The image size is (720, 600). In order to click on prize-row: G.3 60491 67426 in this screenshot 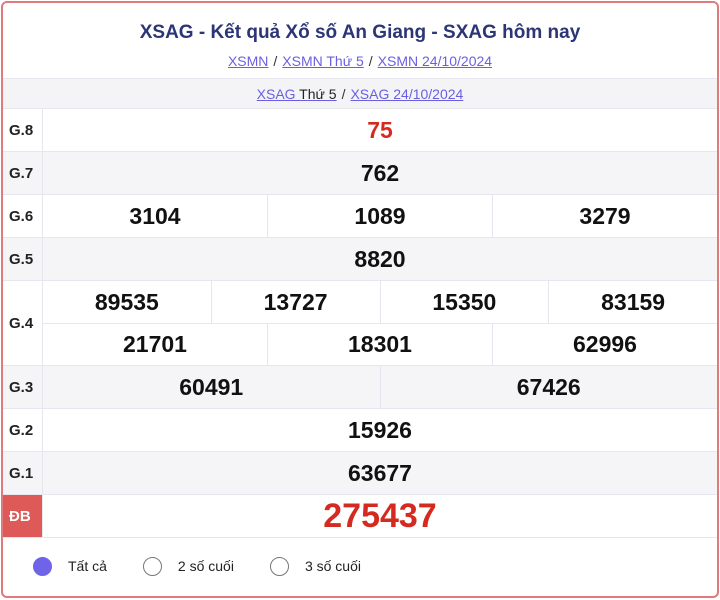, I will do `click(360, 387)`.